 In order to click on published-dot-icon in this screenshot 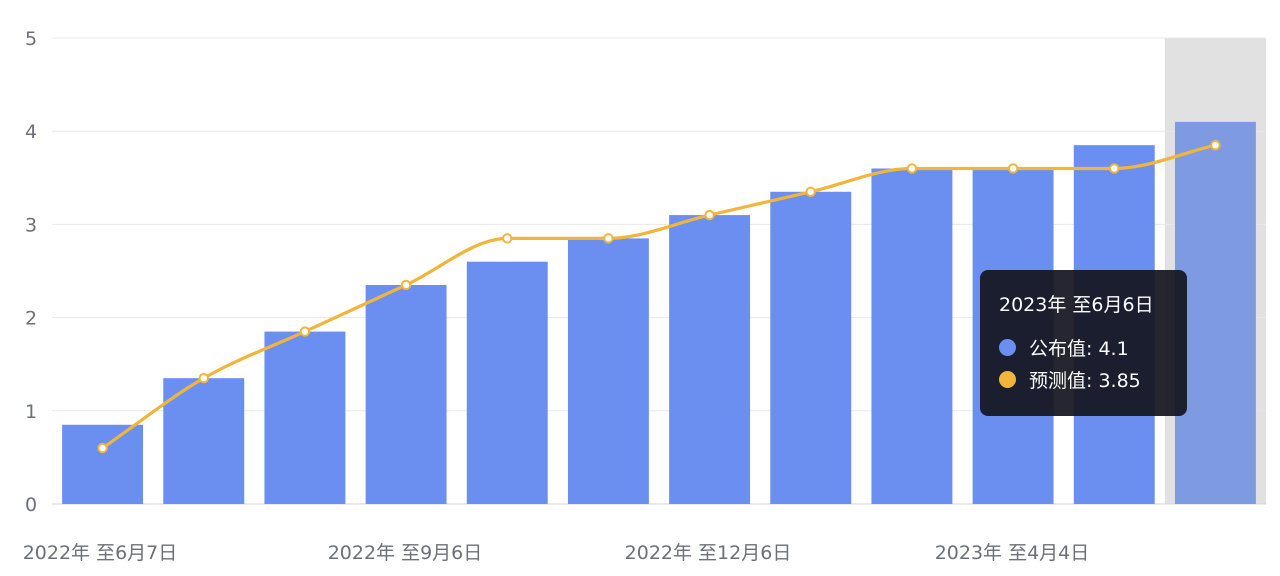, I will do `click(1007, 347)`.